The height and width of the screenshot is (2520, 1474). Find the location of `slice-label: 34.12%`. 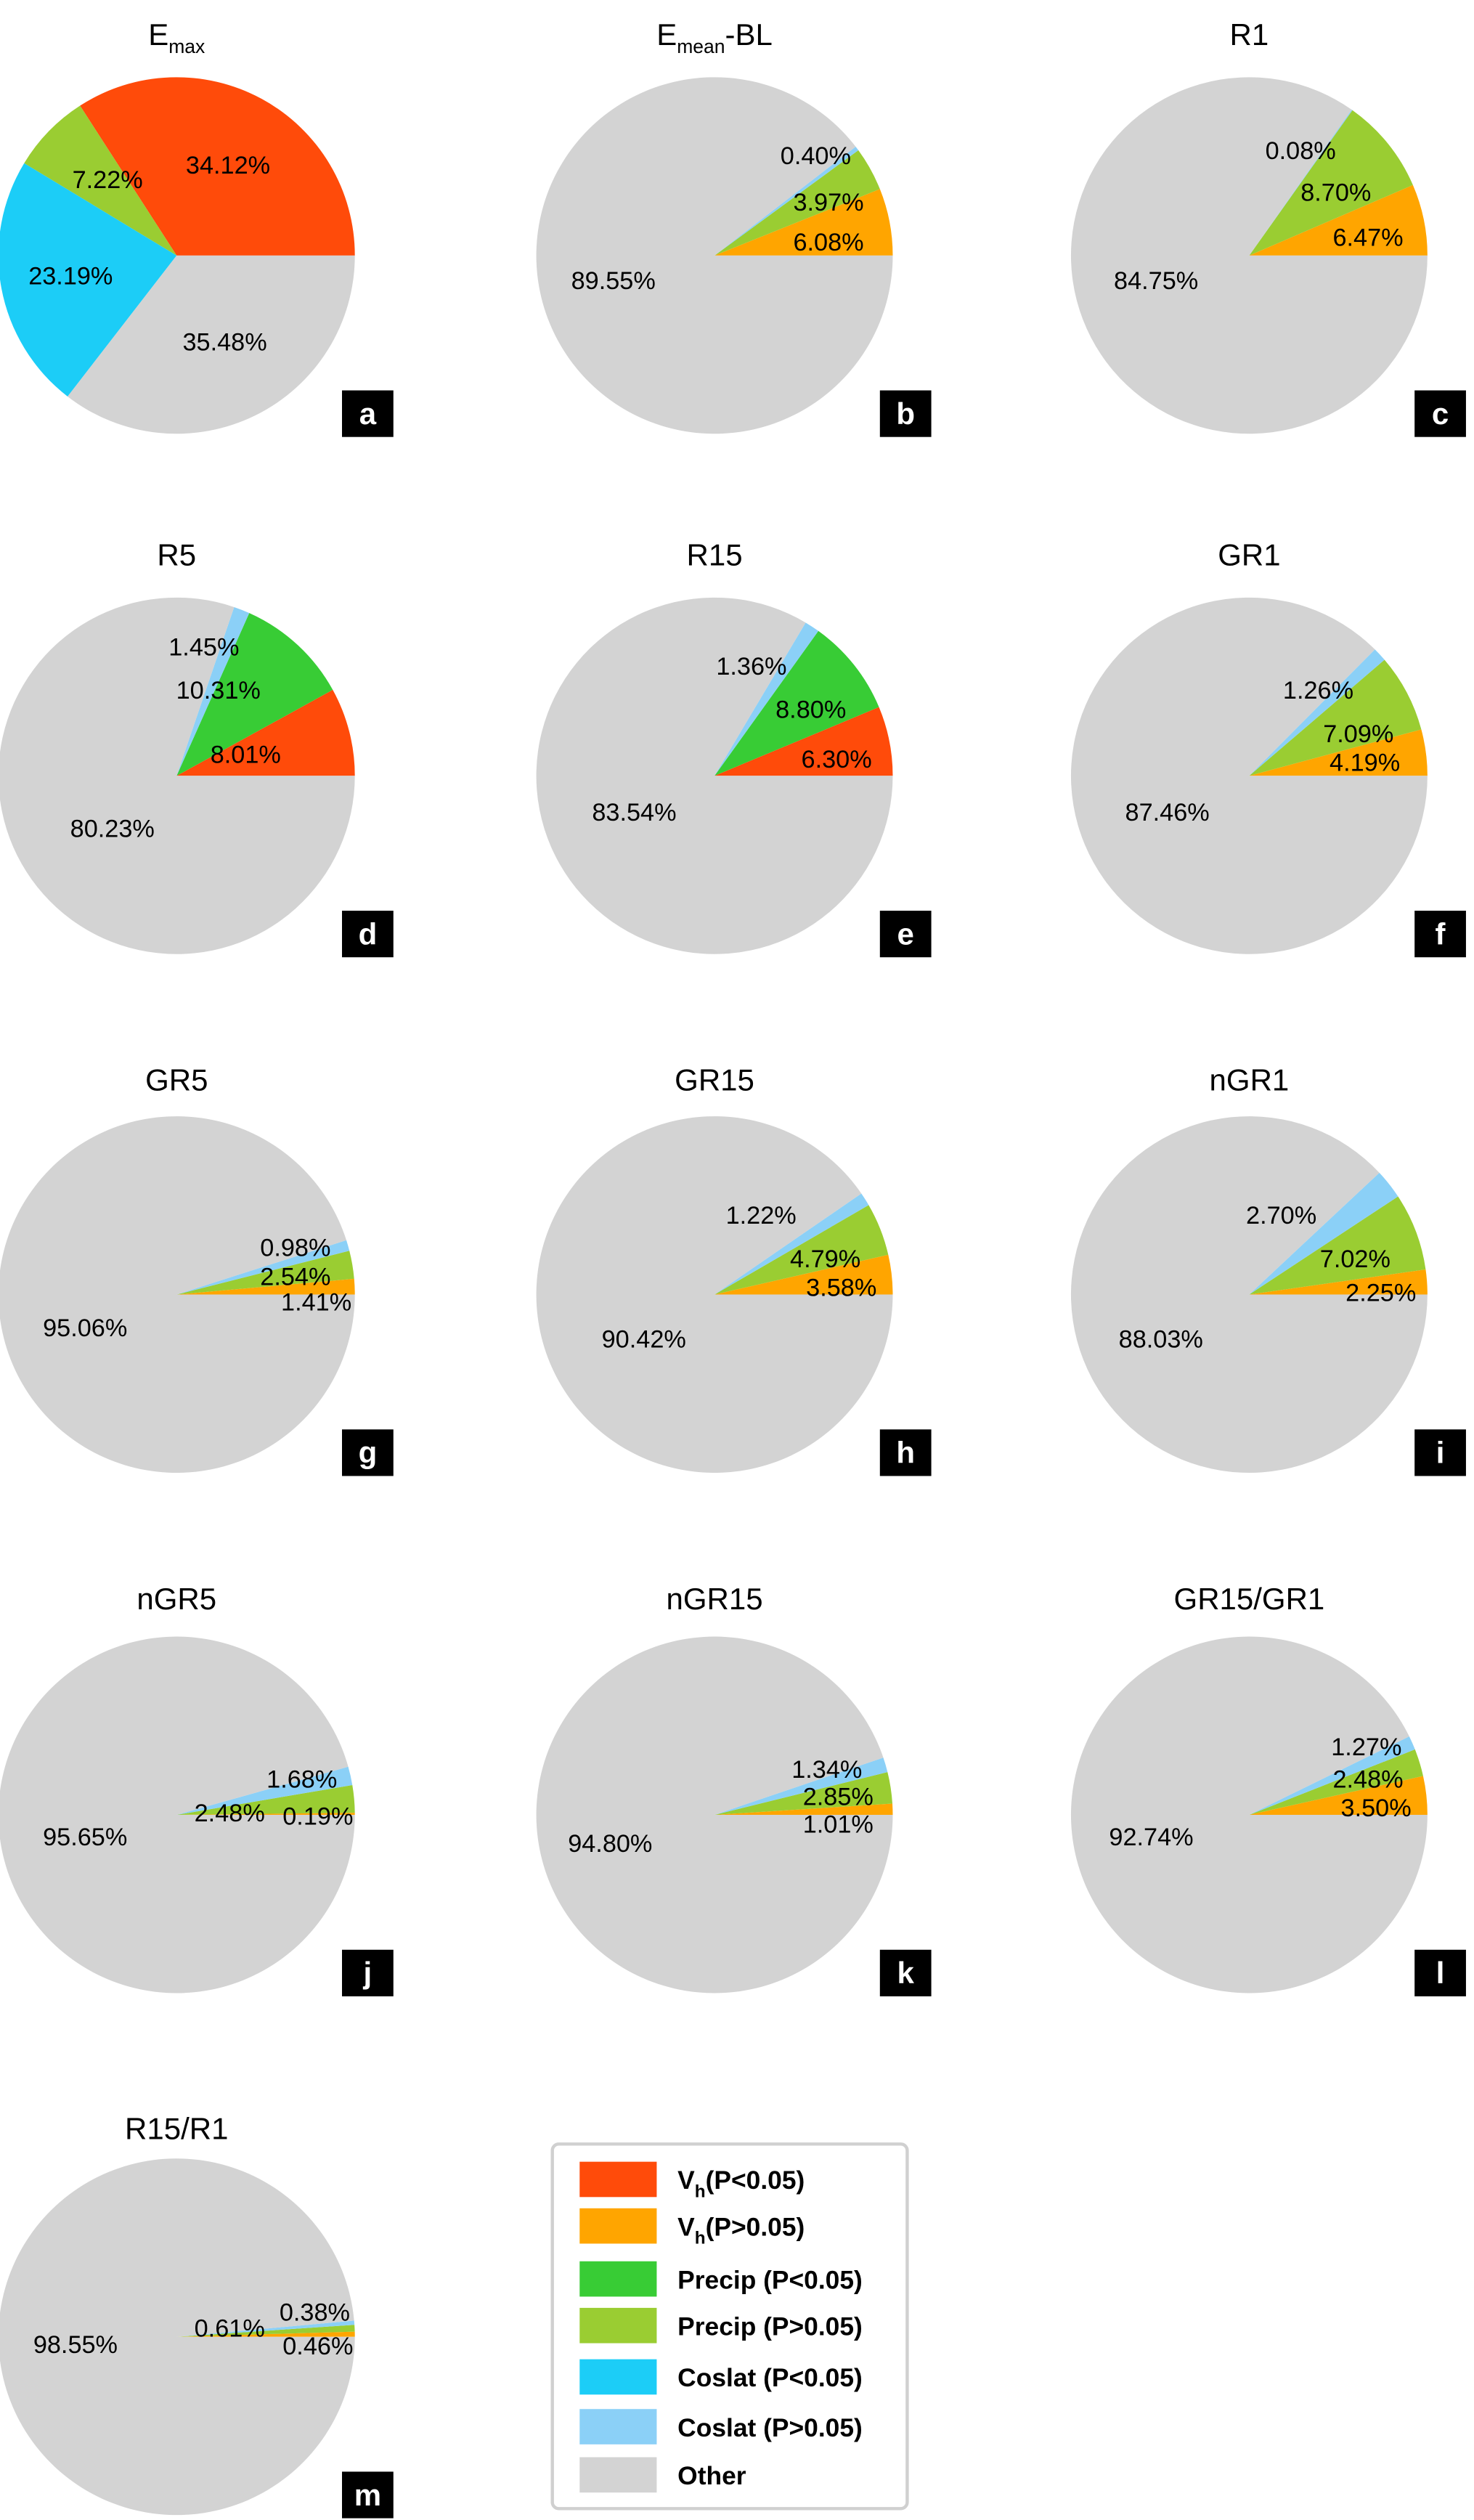

slice-label: 34.12% is located at coordinates (228, 165).